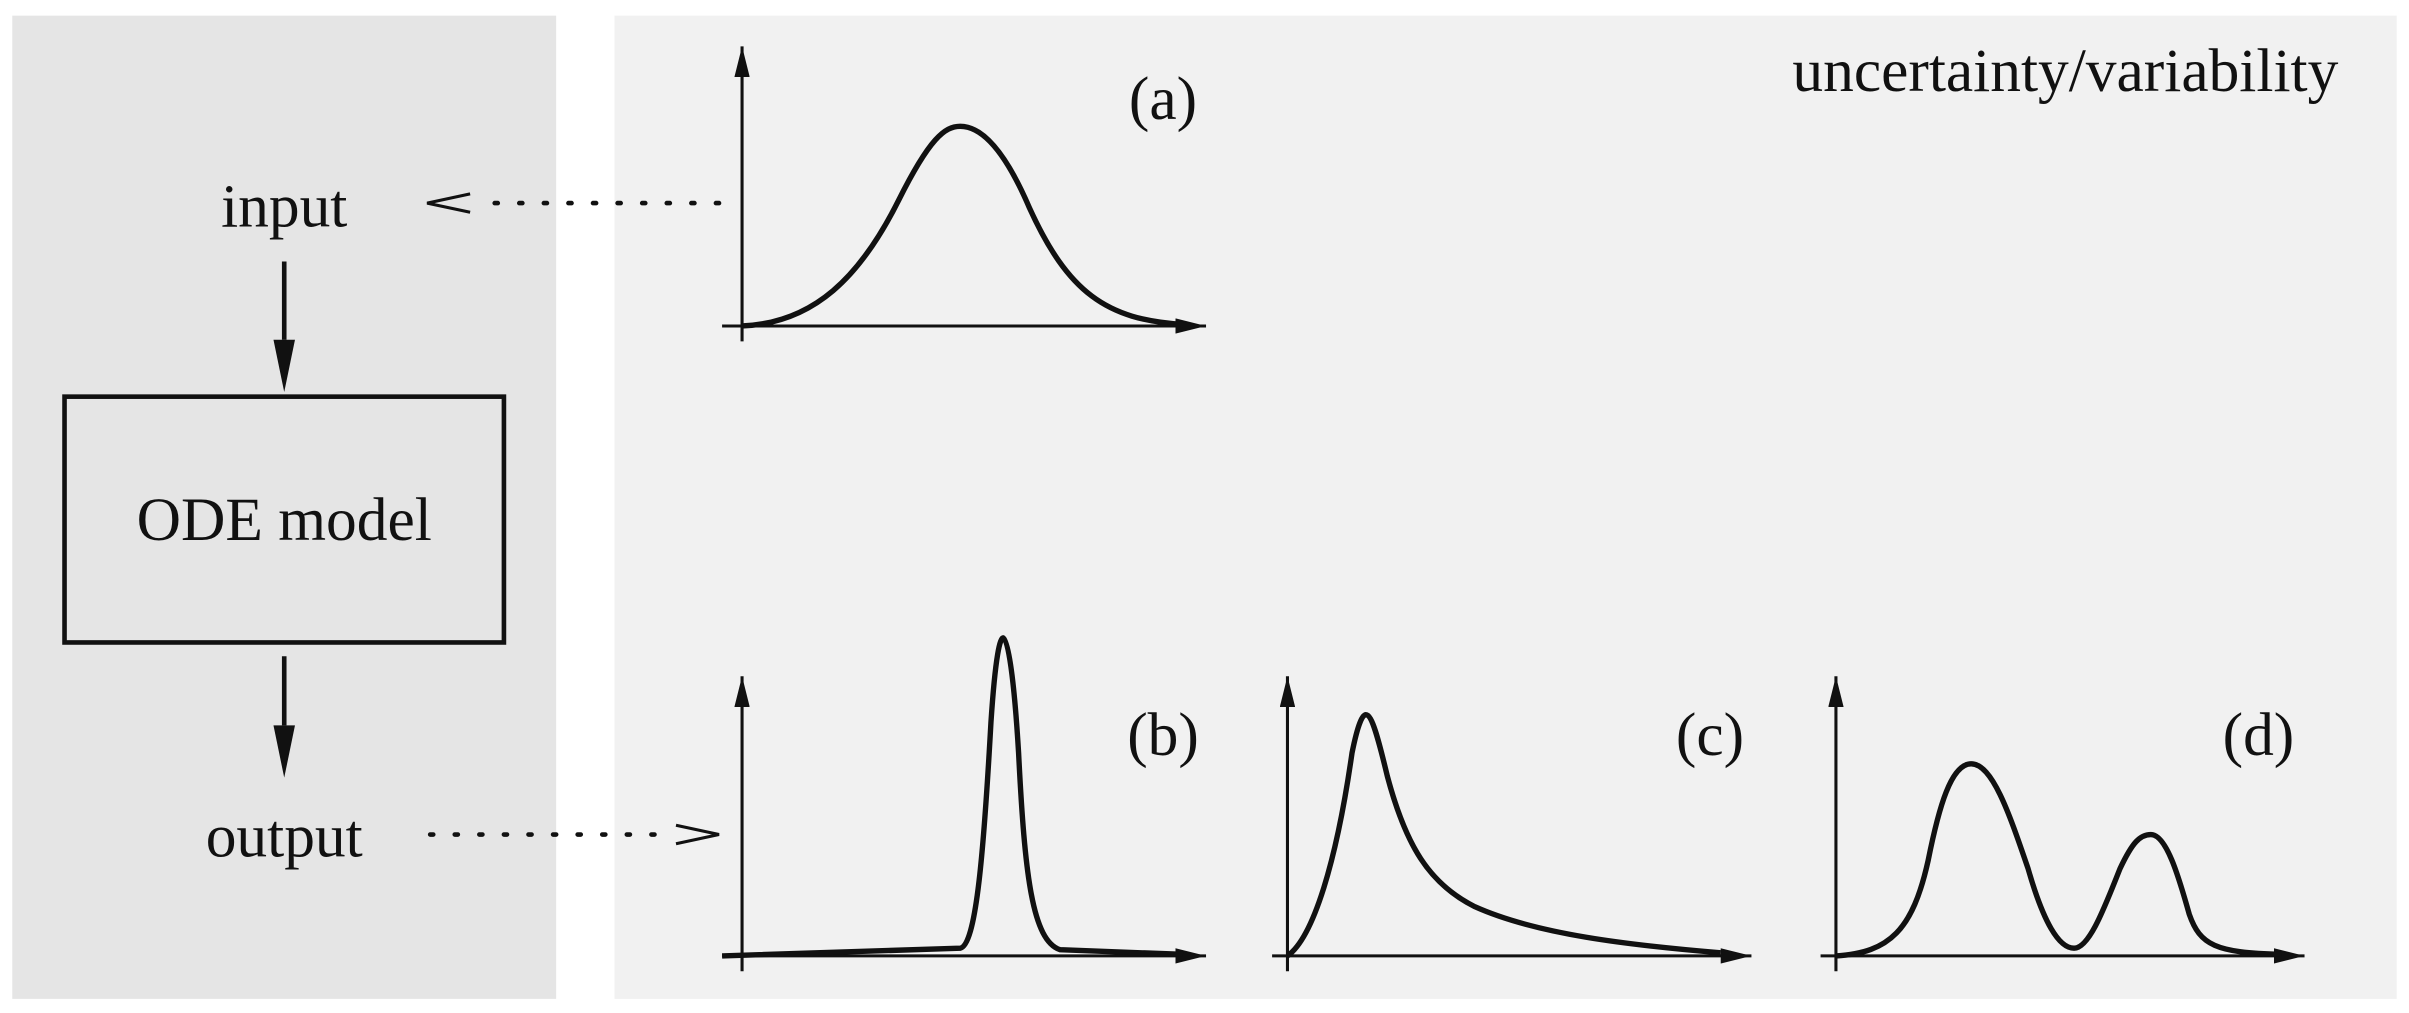 Image resolution: width=2409 pixels, height=1013 pixels. I want to click on model-box, so click(284, 519).